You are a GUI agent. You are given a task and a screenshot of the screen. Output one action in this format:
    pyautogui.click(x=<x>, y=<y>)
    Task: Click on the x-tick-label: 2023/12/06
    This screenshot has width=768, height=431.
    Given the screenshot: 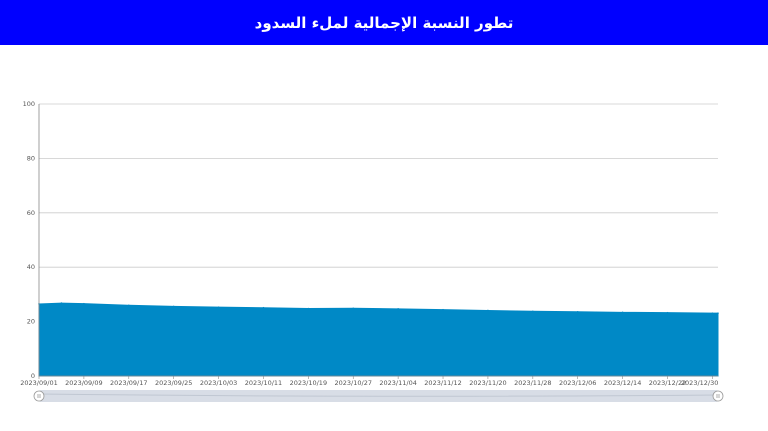 What is the action you would take?
    pyautogui.click(x=577, y=383)
    